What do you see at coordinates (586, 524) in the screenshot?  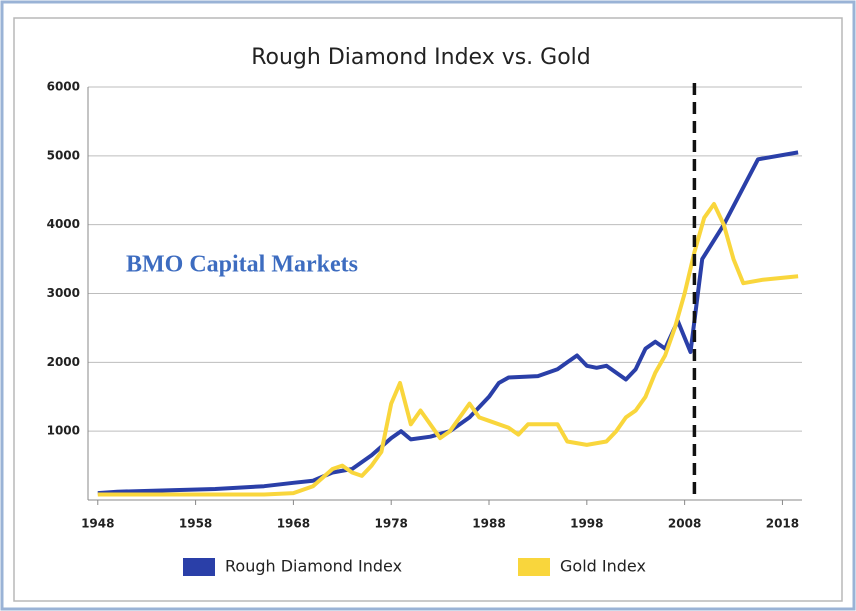 I see `x-tick-label: 1998` at bounding box center [586, 524].